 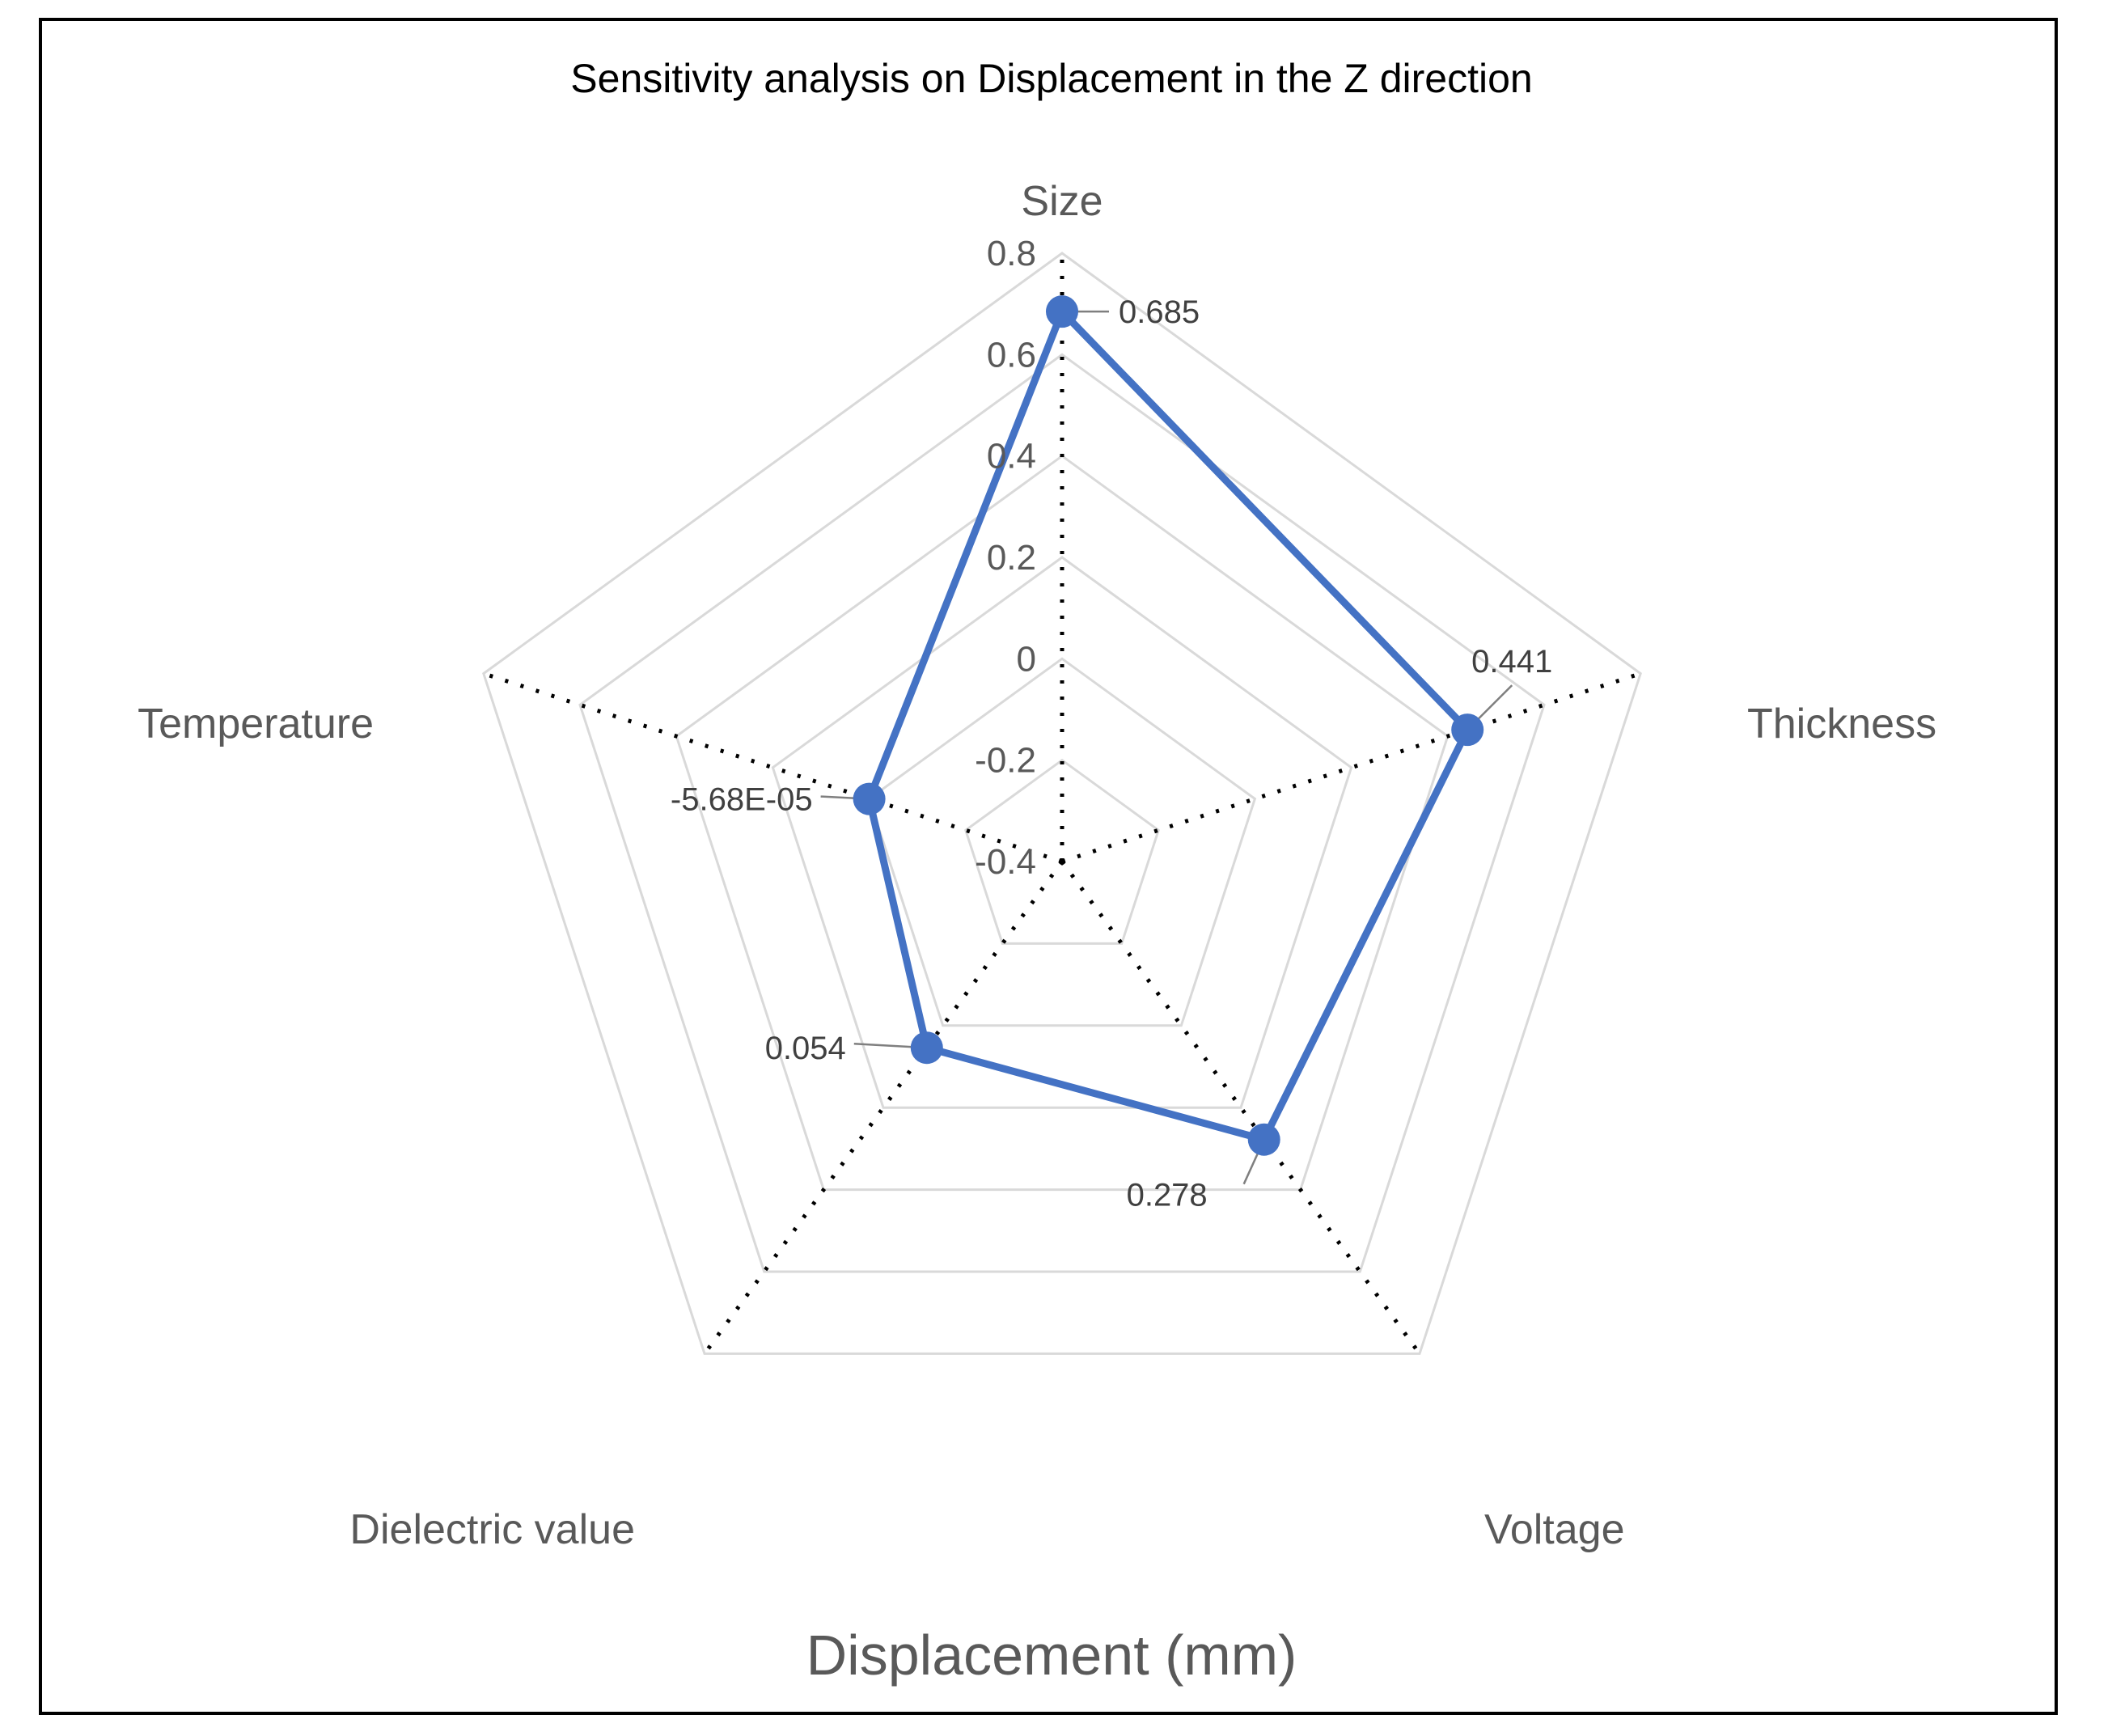 I want to click on data-label-voltage: 0.278, so click(x=1167, y=1195).